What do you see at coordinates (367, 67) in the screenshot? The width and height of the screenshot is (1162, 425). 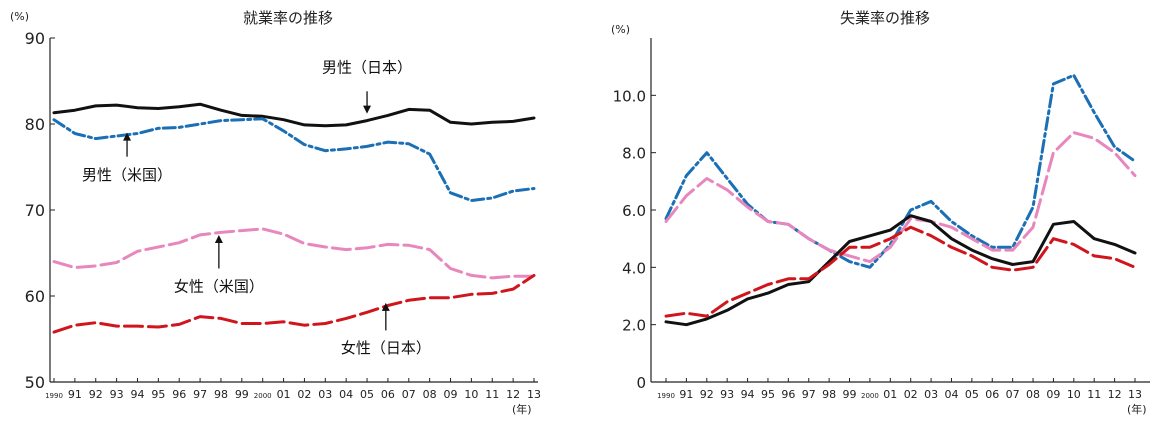 I see `series-annotation-label: 男性（日本）` at bounding box center [367, 67].